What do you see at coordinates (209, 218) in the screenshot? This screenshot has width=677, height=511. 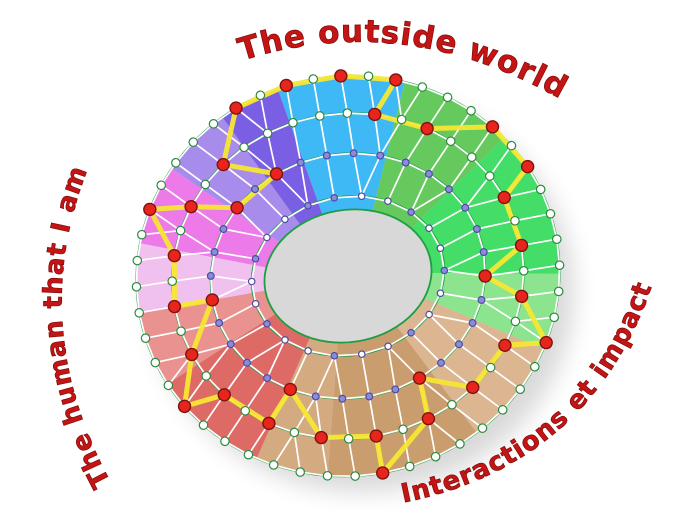 I see `sector-magenta` at bounding box center [209, 218].